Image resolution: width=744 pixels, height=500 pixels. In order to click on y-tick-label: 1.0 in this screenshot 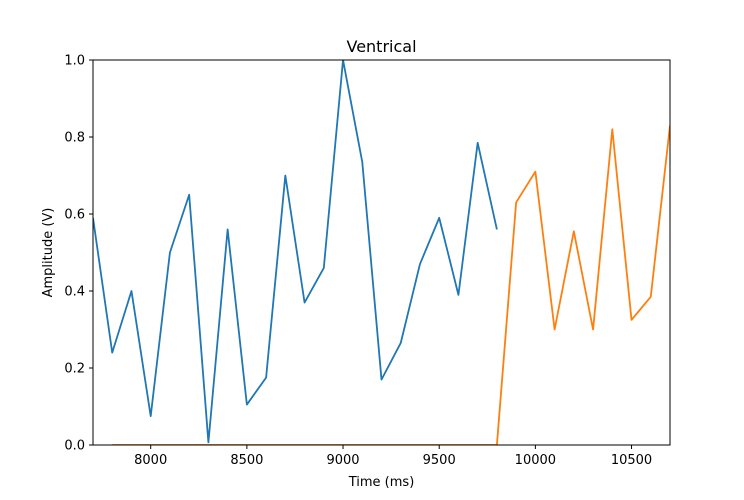, I will do `click(74, 61)`.